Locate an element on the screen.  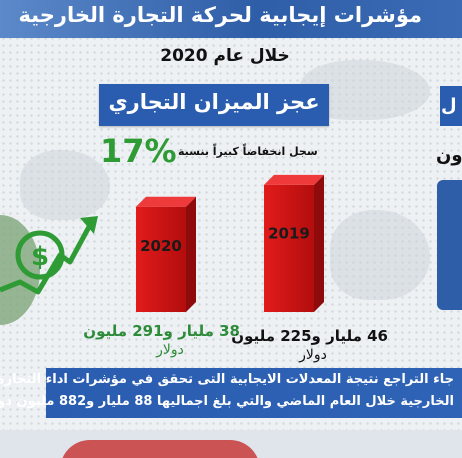
bar-category-label-2019: 2019 is located at coordinates (289, 233).